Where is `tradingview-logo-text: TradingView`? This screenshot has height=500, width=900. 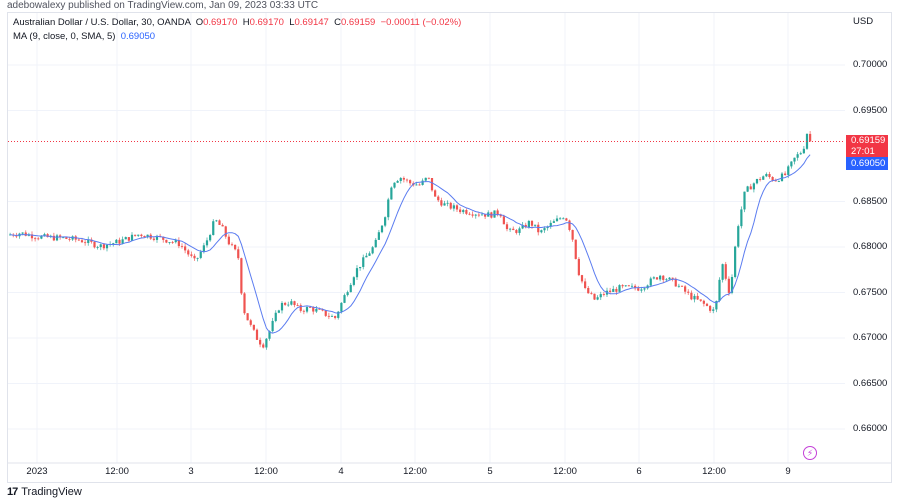
tradingview-logo-text: TradingView is located at coordinates (51, 492).